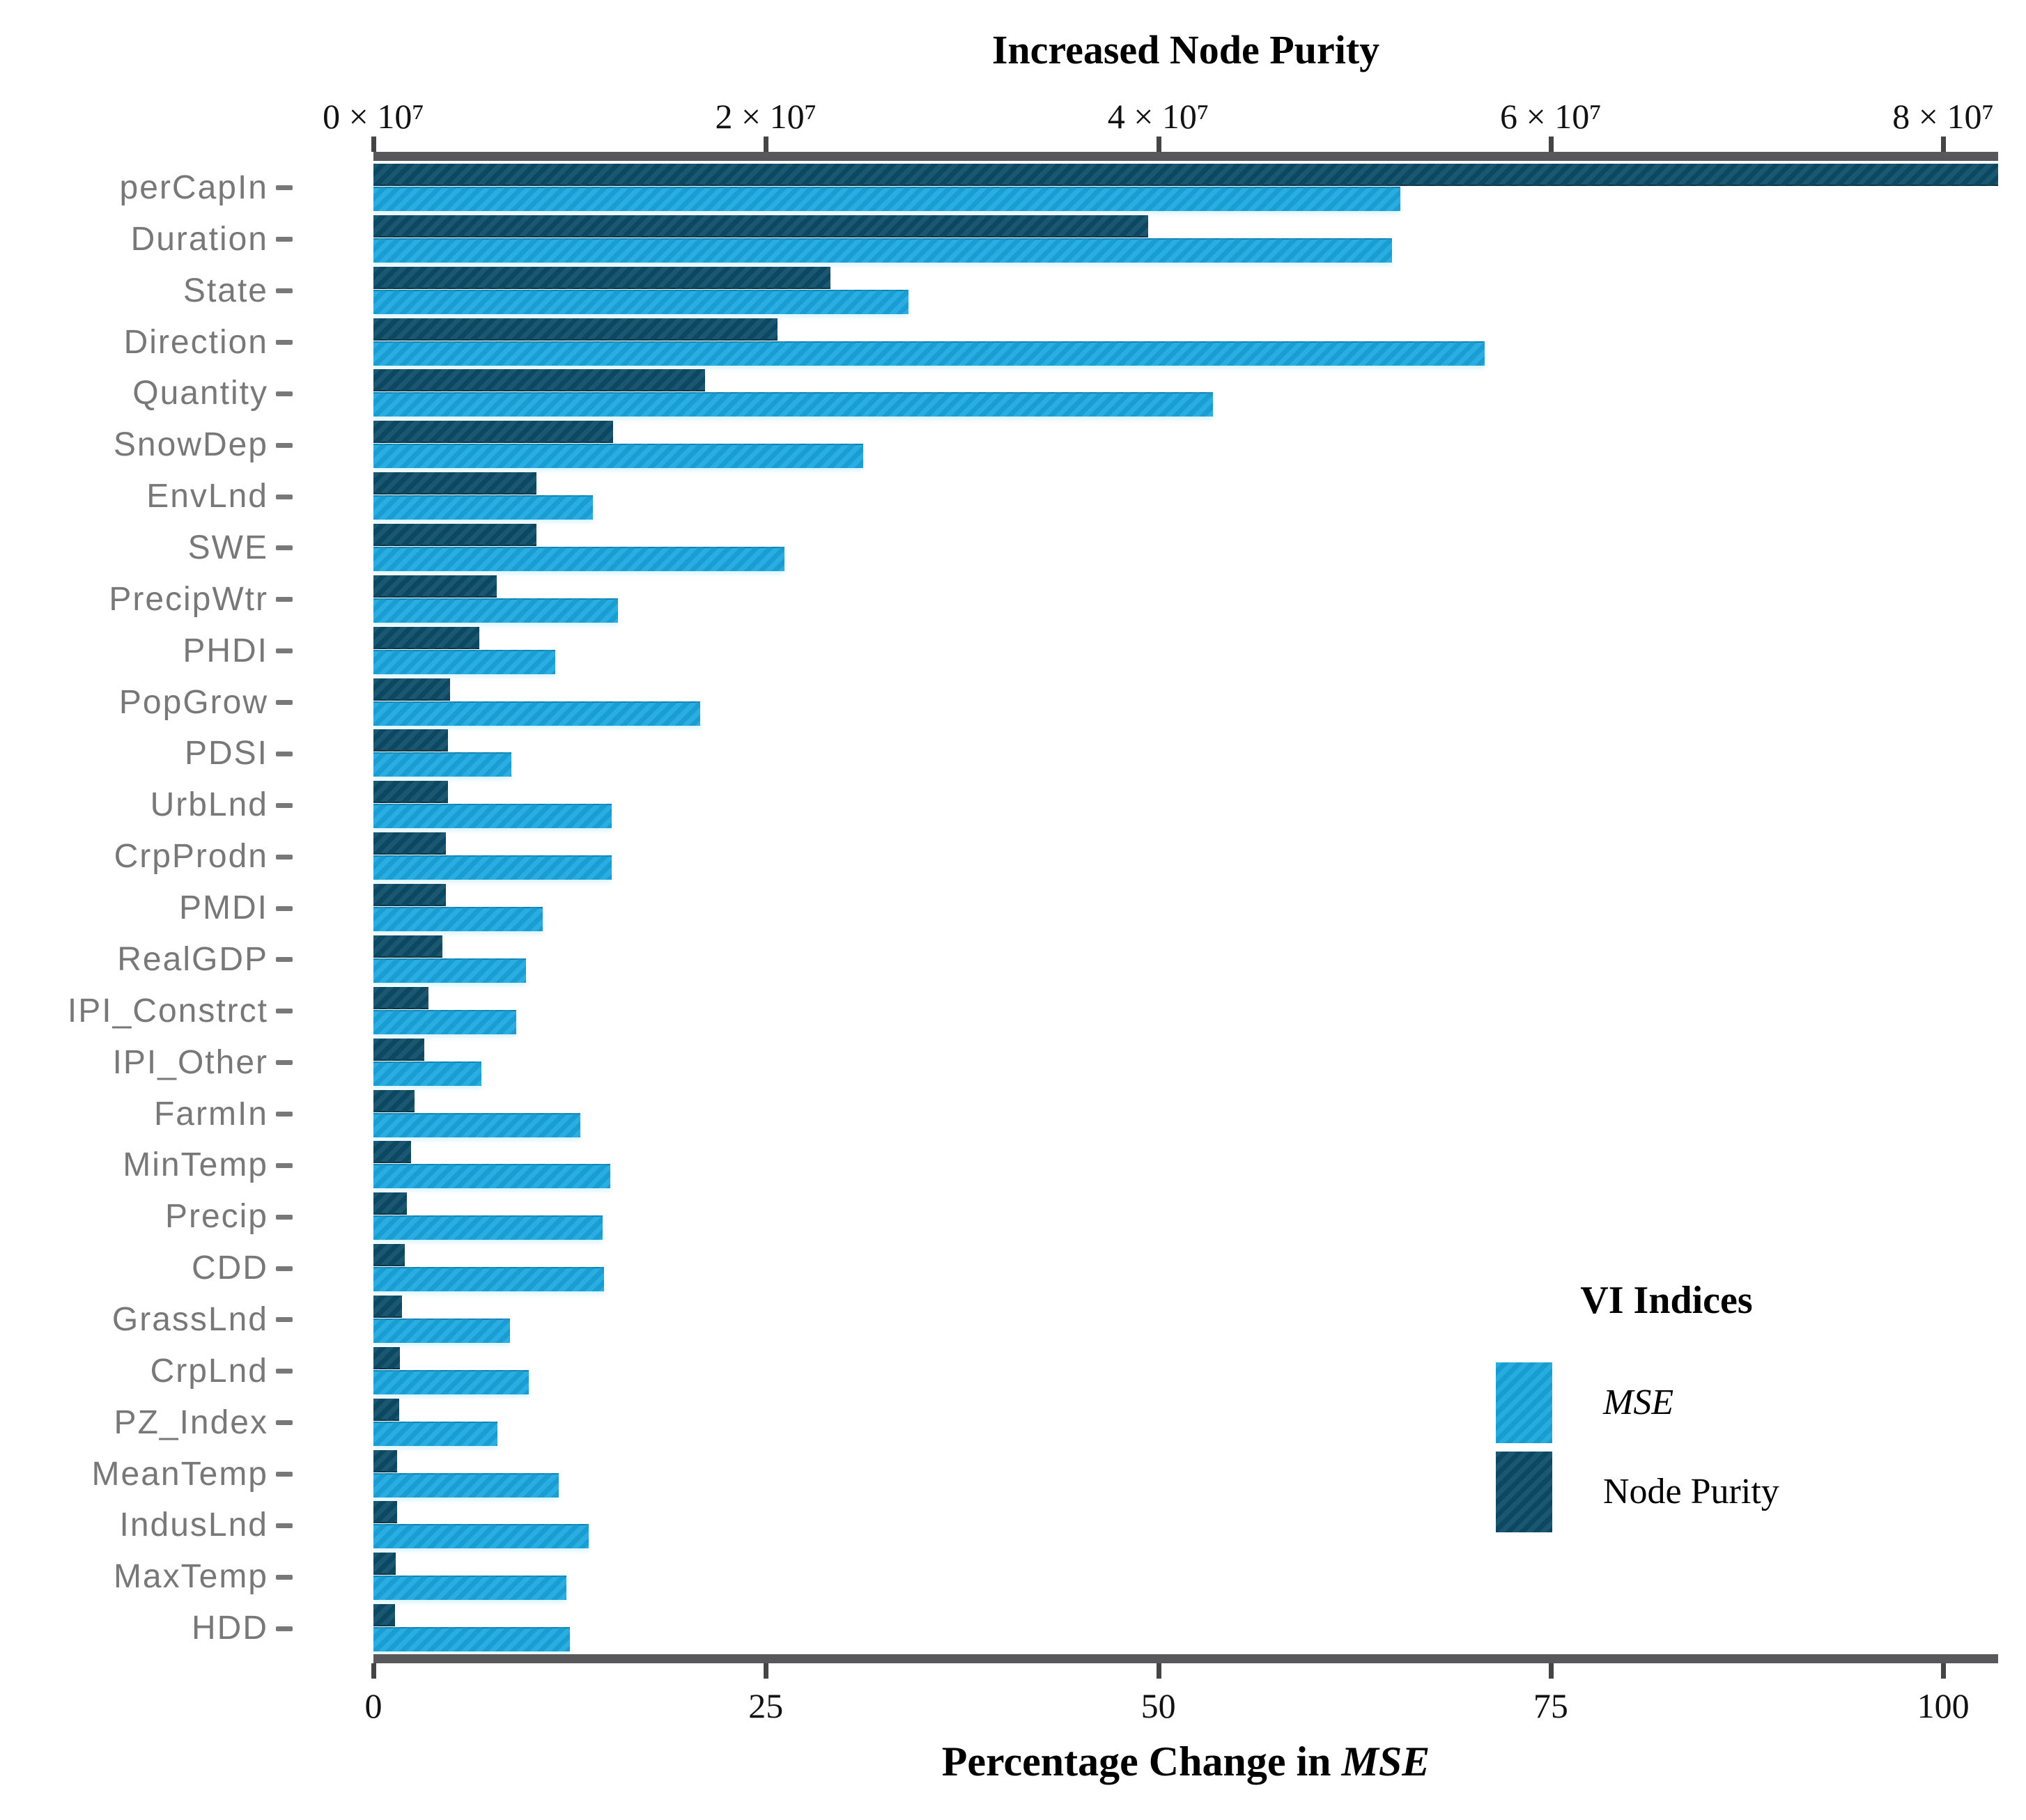 The width and height of the screenshot is (2026, 1820). What do you see at coordinates (226, 754) in the screenshot?
I see `category-label: PDSI` at bounding box center [226, 754].